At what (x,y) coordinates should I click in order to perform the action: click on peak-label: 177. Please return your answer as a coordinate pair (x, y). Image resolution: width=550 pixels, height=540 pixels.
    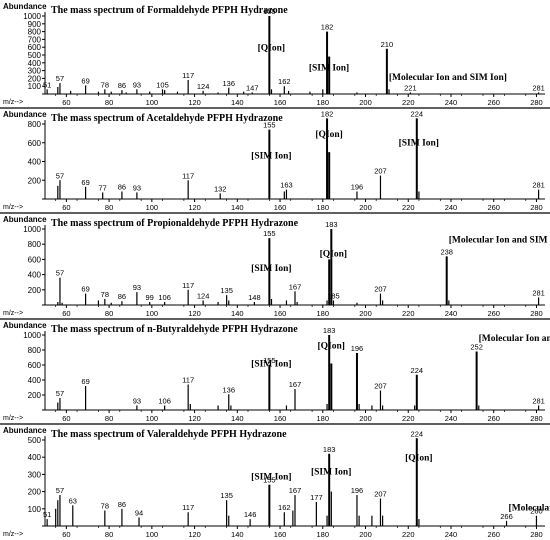
    Looking at the image, I should click on (316, 497).